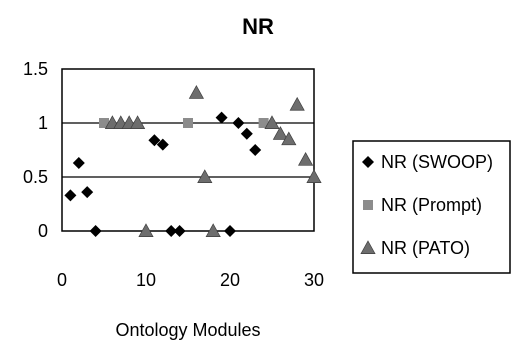 This screenshot has width=513, height=344. Describe the element at coordinates (190, 280) in the screenshot. I see `x-axis-ticks: 0 10 20 30` at that location.